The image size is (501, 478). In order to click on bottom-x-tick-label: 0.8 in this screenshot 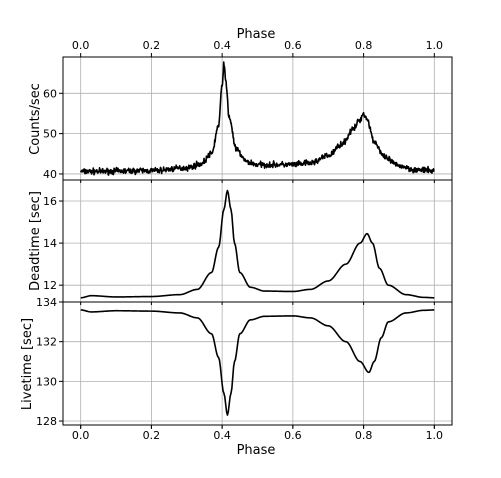, I will do `click(364, 435)`.